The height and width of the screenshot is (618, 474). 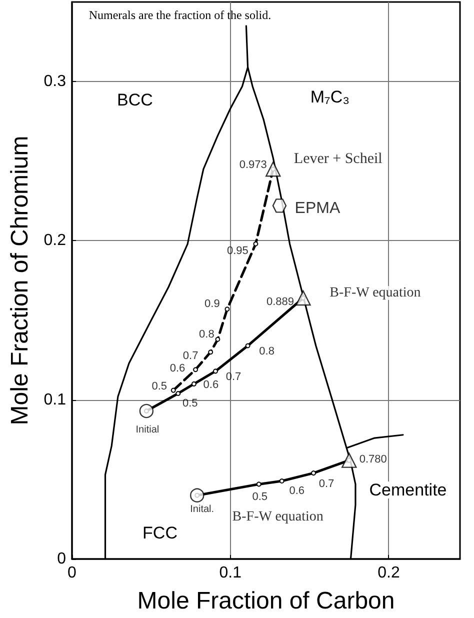 I want to click on x-tick-label: 0.1, so click(x=230, y=573).